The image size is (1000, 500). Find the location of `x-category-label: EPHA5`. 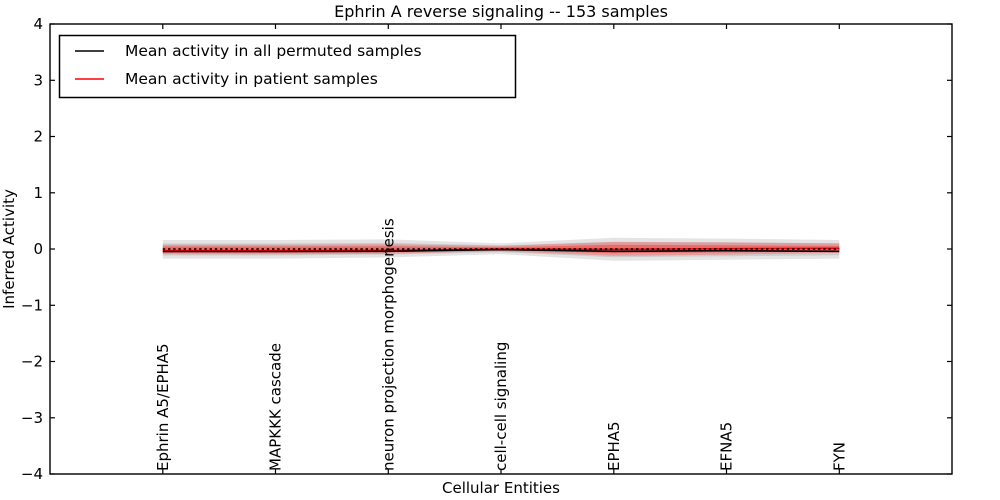

x-category-label: EPHA5 is located at coordinates (614, 446).